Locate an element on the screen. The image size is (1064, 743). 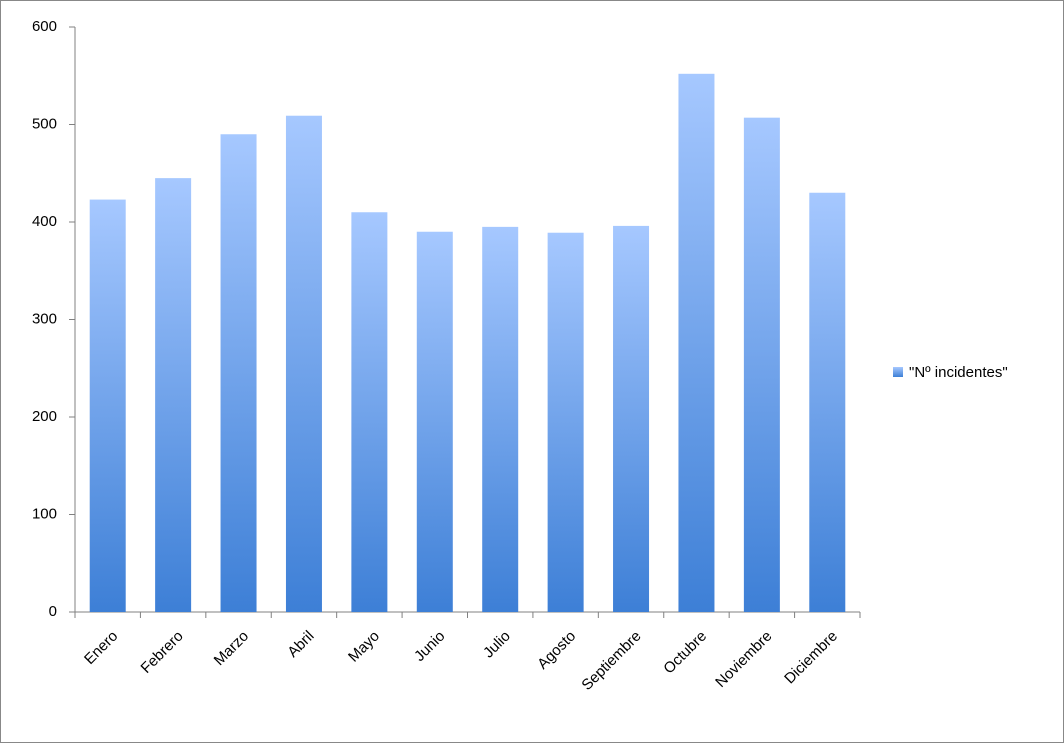
y-tick-label: 100 is located at coordinates (44, 513).